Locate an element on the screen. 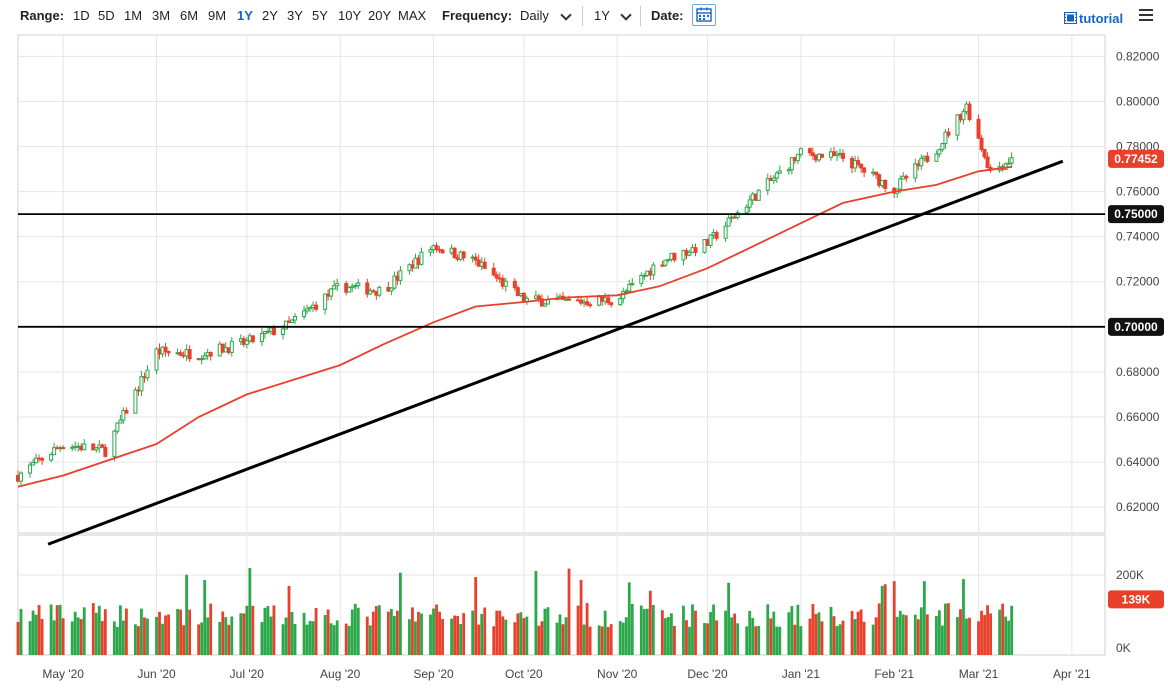 The width and height of the screenshot is (1168, 689). x-tick-label: Jul '20 is located at coordinates (247, 674).